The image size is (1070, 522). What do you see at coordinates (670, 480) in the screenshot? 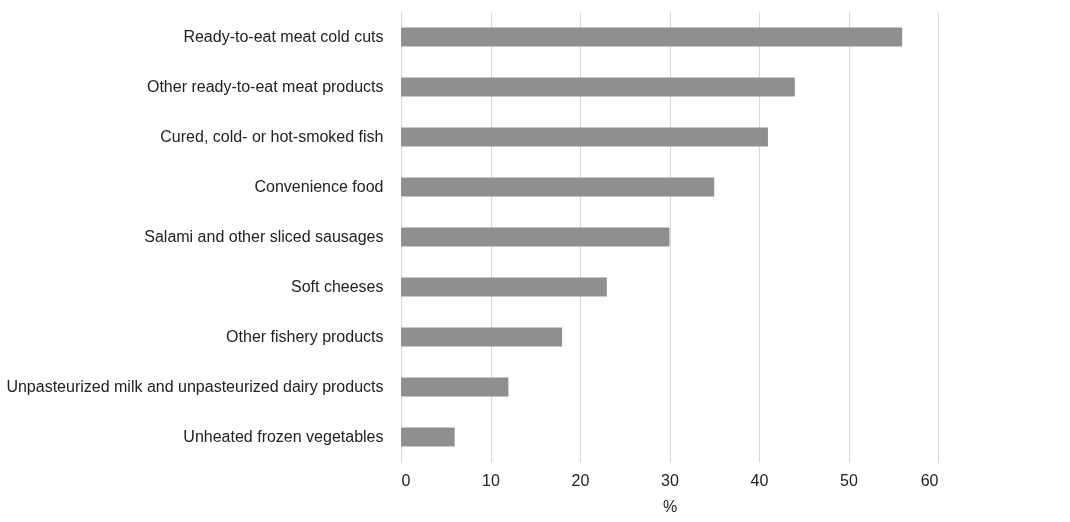
I see `x-tick-label: 30` at bounding box center [670, 480].